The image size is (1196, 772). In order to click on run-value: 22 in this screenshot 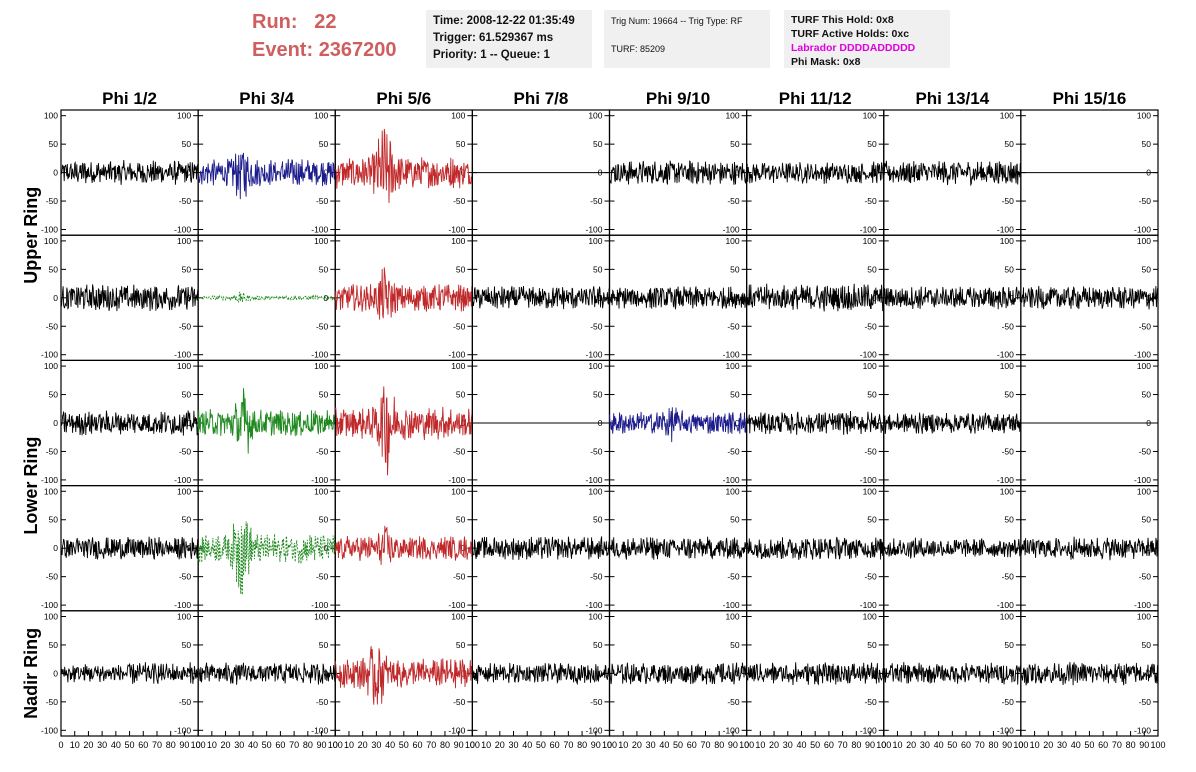, I will do `click(325, 22)`.